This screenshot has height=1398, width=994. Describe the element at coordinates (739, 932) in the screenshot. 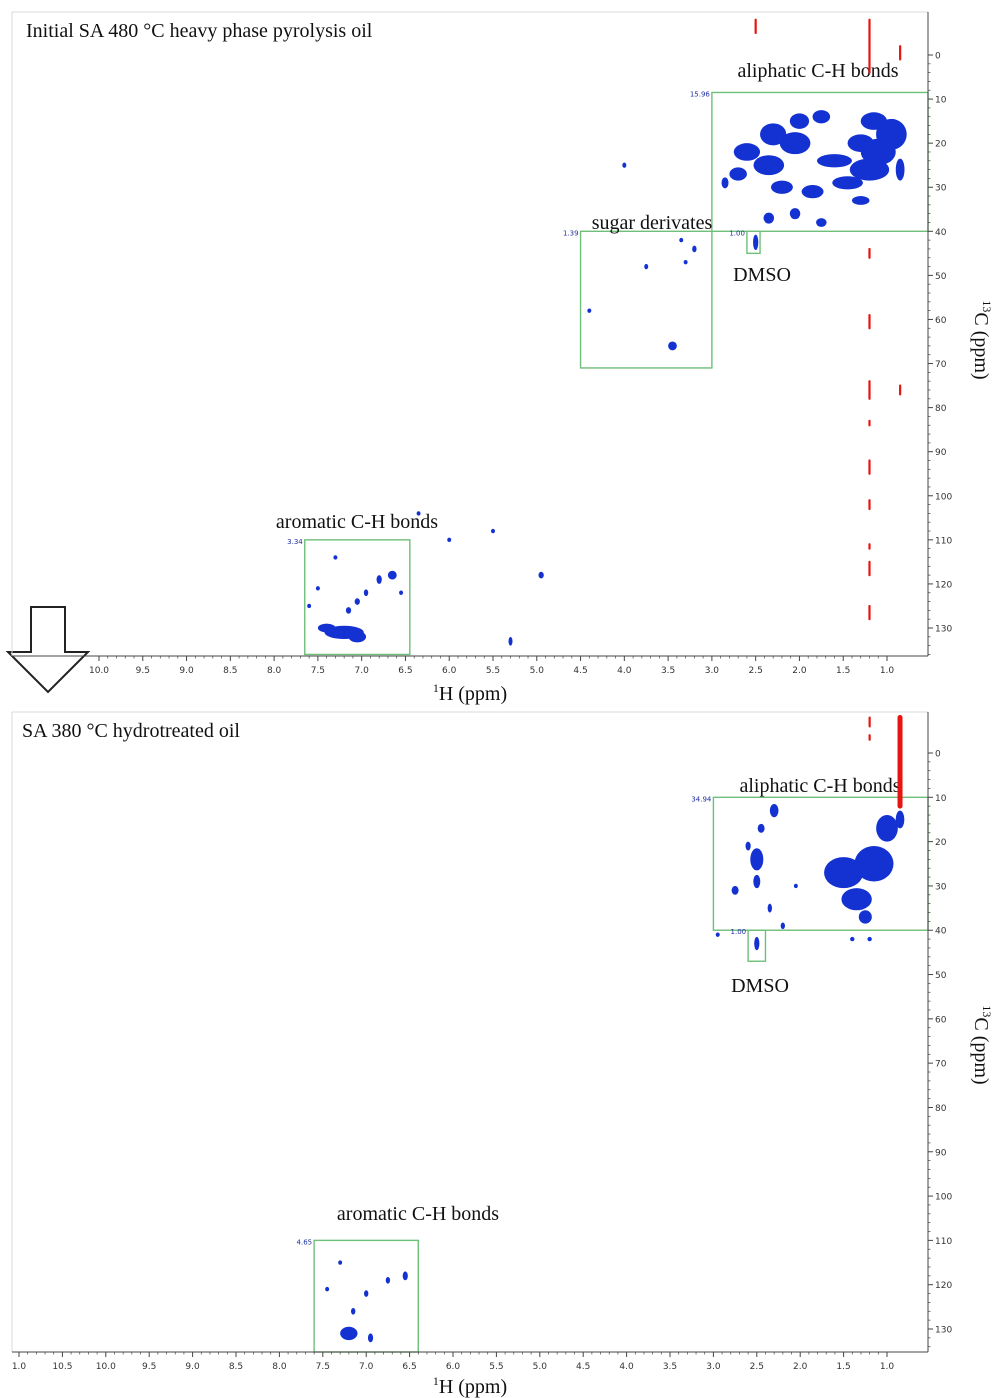

I see `region-integral: 1.00` at that location.